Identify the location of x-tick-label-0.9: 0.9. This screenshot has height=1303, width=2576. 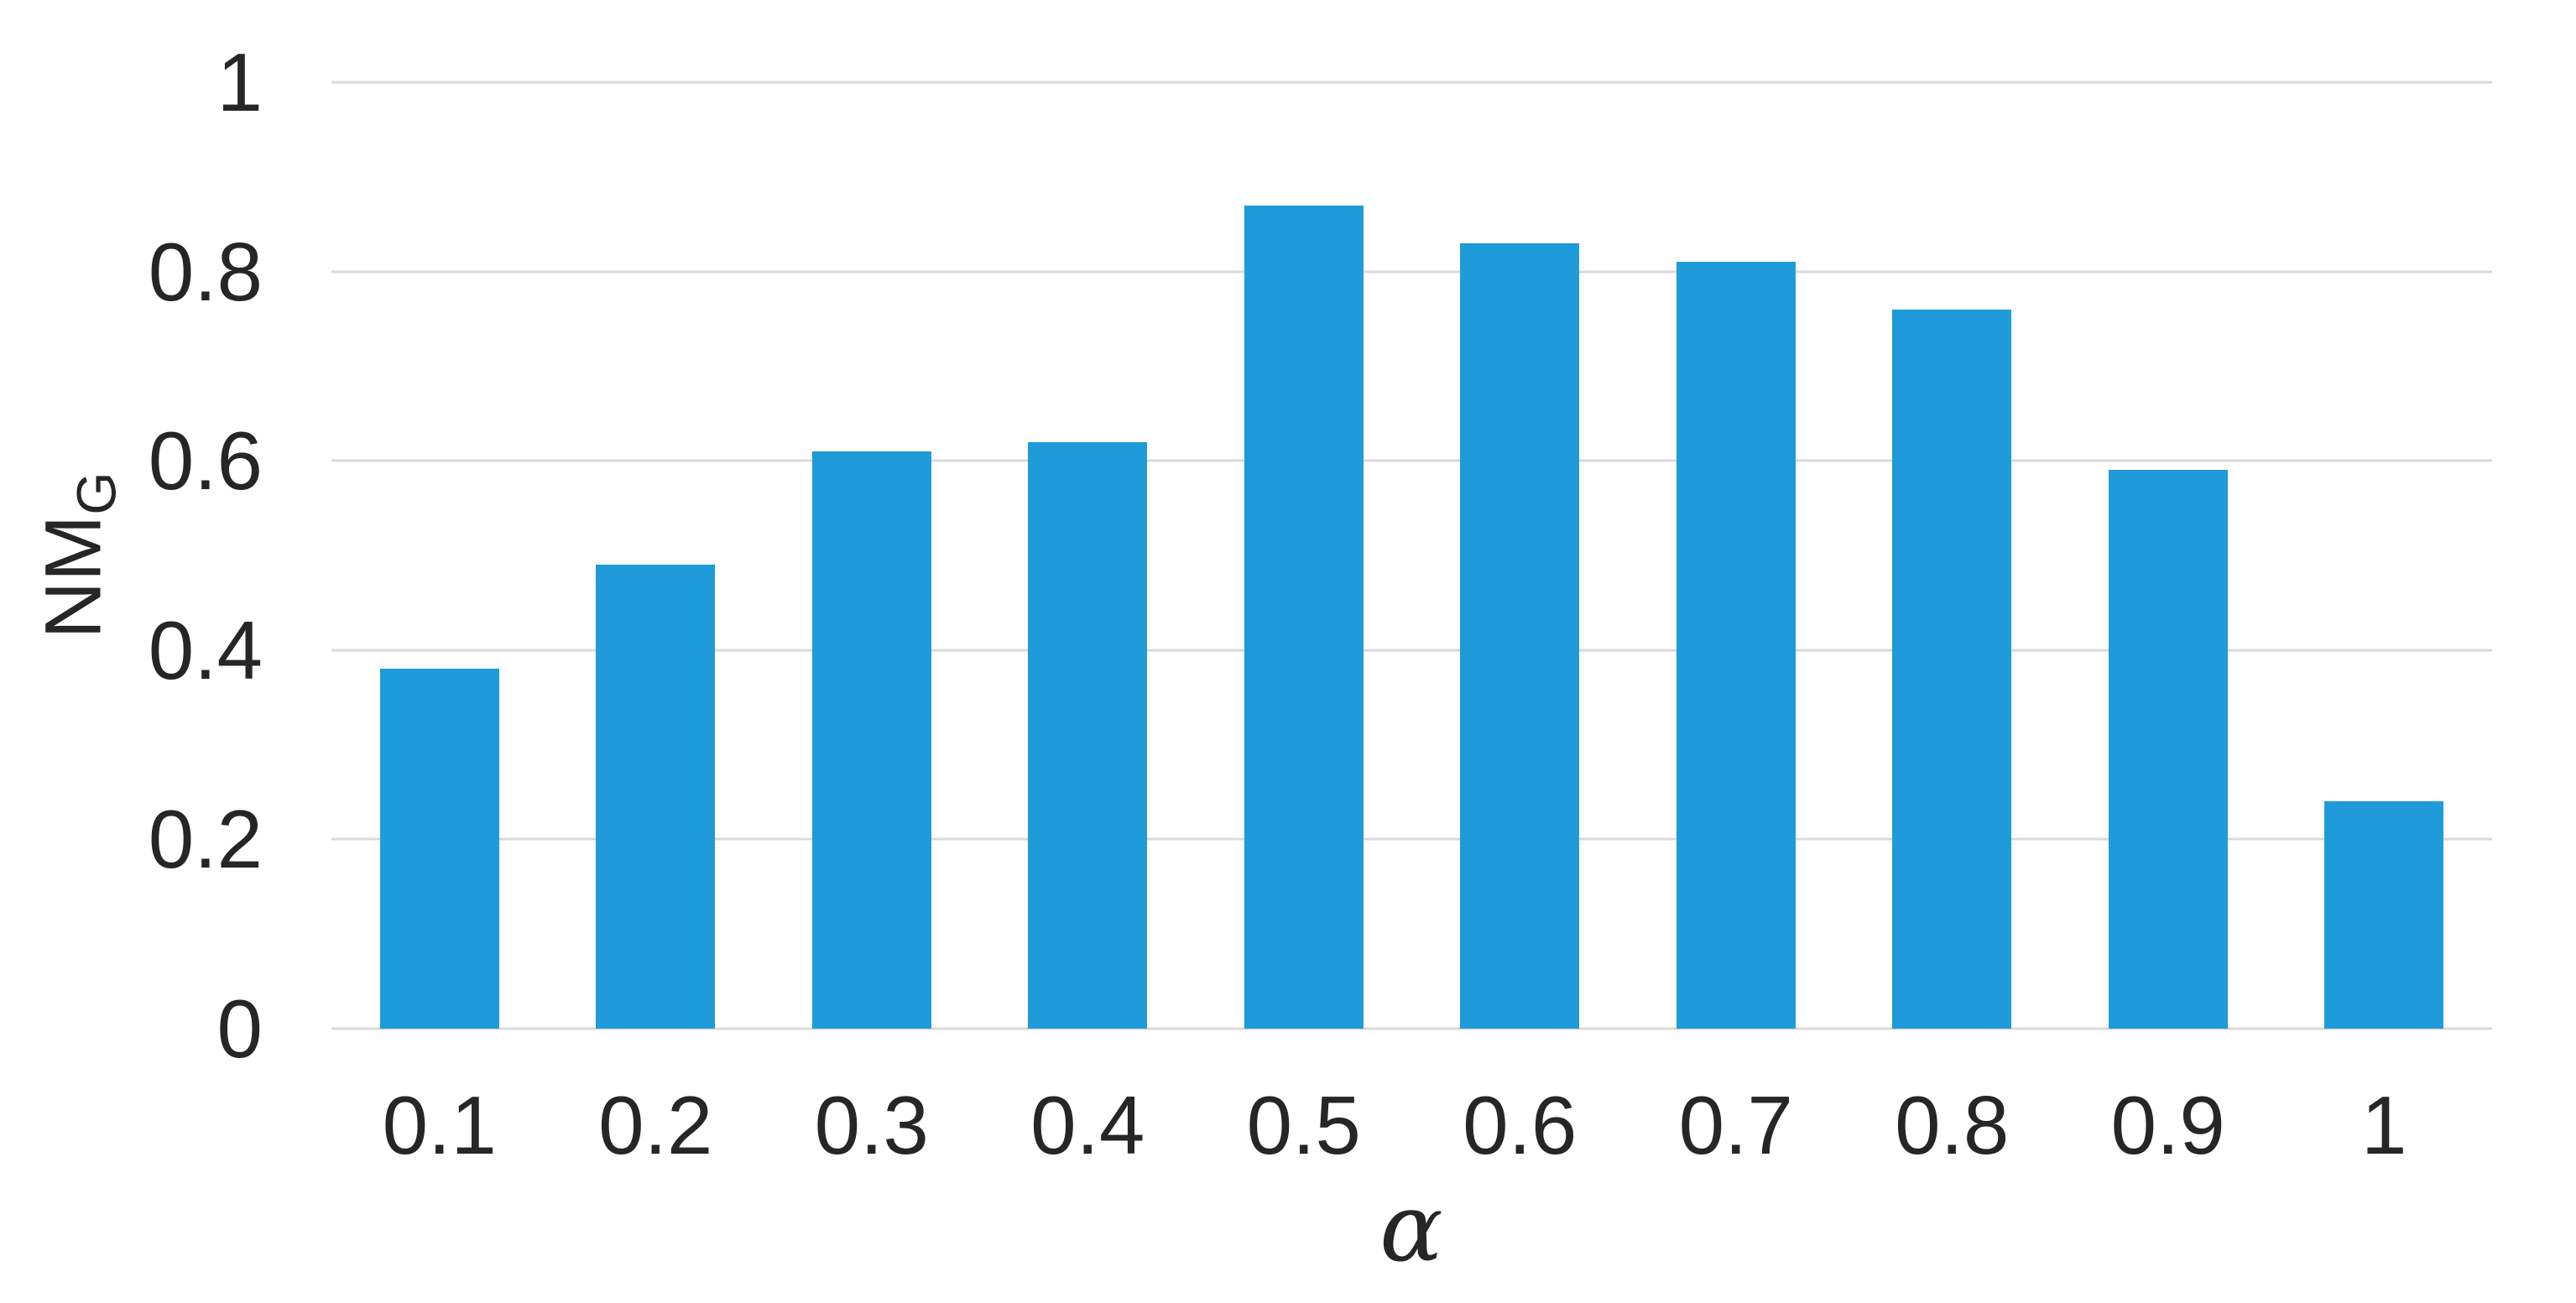
(2167, 1125).